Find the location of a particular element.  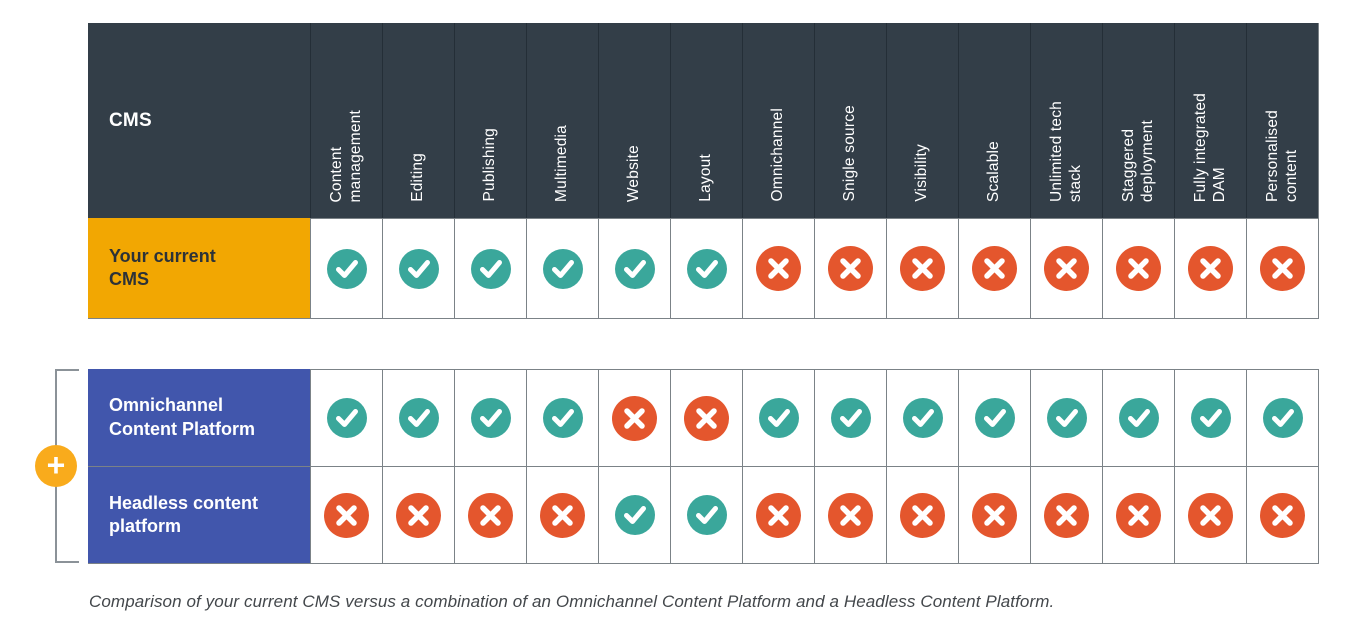

column-header: Staggered deployment is located at coordinates (1138, 120).